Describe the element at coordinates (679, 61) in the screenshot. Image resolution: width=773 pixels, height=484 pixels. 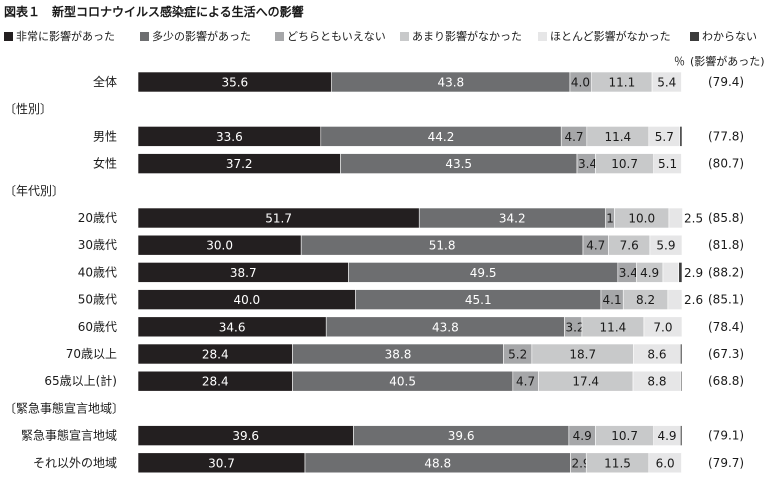
I see `unit-percent: ％` at that location.